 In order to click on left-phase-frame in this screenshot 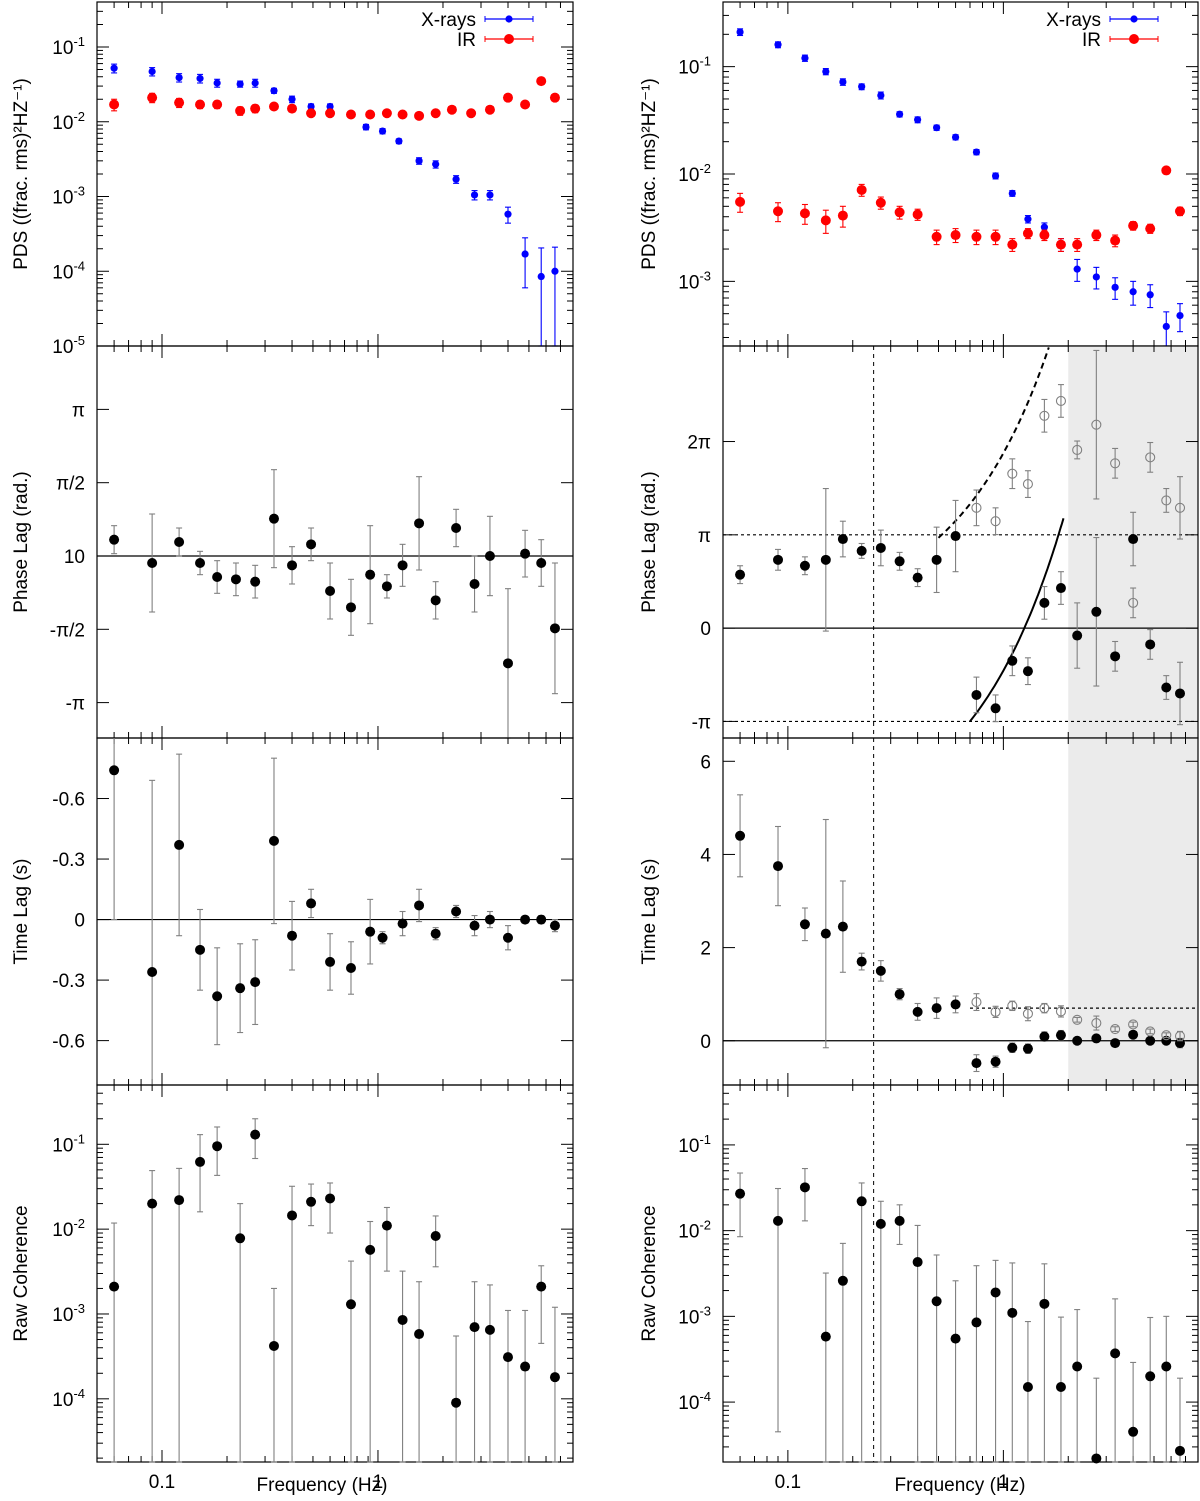, I will do `click(335, 542)`.